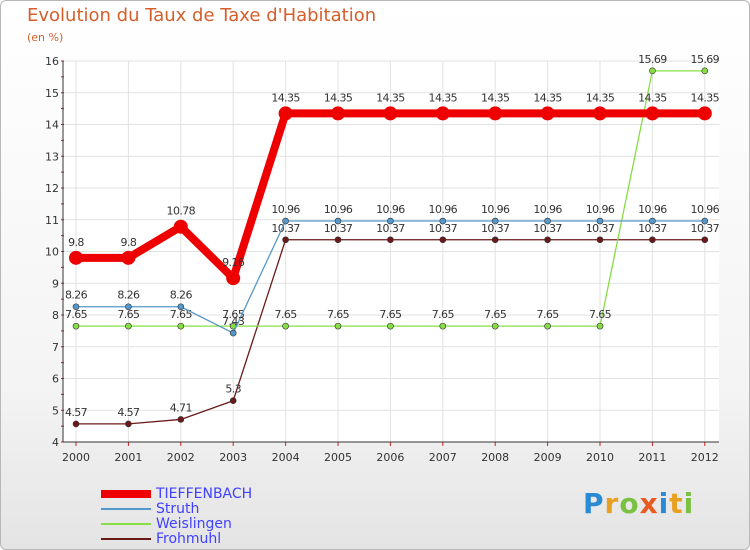  I want to click on x-tick-label: 2007, so click(443, 457).